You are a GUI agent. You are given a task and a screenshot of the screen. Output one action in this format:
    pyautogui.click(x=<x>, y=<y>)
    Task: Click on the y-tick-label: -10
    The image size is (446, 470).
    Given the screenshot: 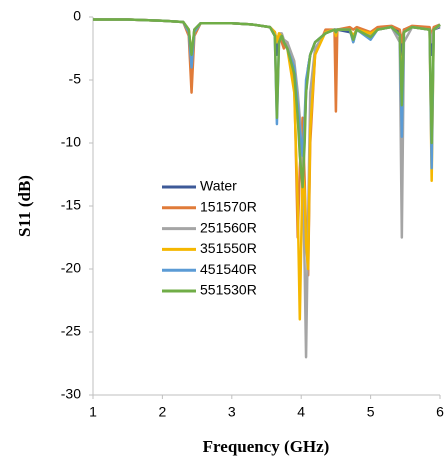 What is the action you would take?
    pyautogui.click(x=71, y=142)
    